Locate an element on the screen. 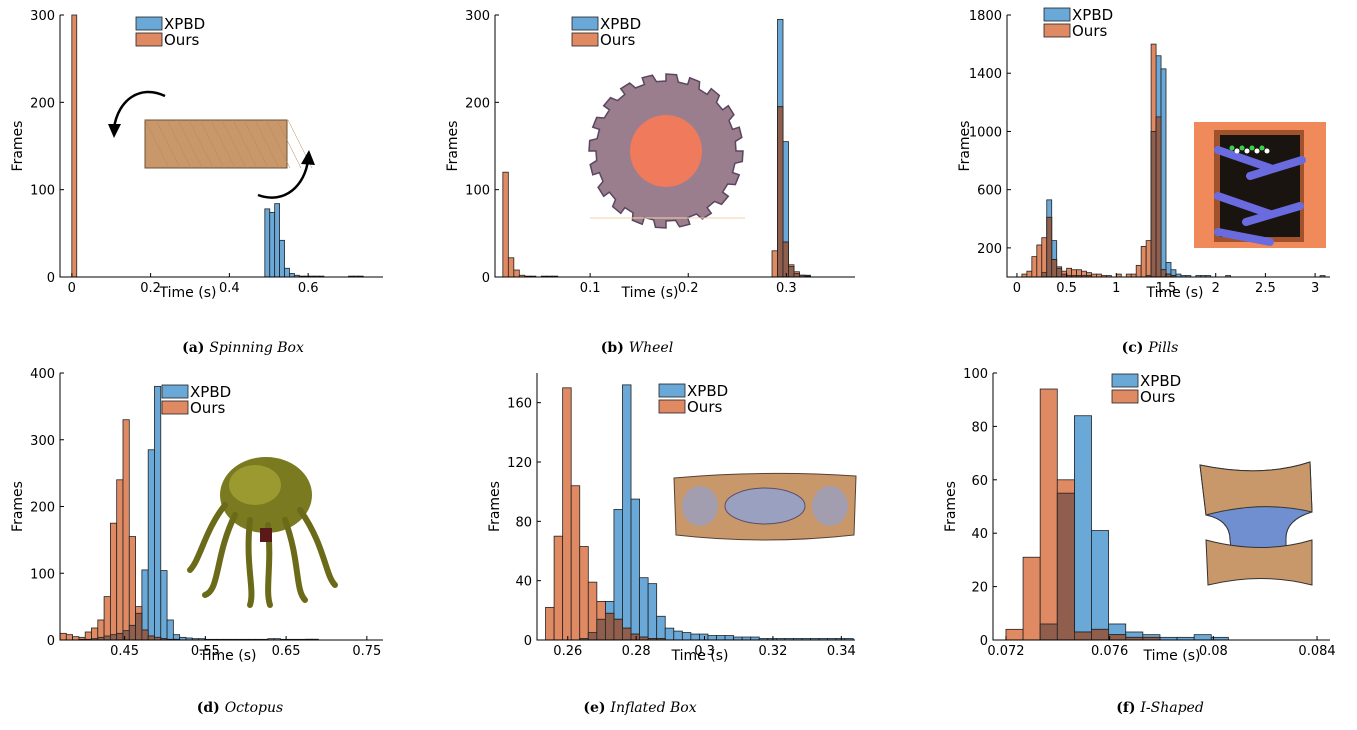 The height and width of the screenshot is (730, 1357). panel-caption: (c) Pills is located at coordinates (1150, 348).